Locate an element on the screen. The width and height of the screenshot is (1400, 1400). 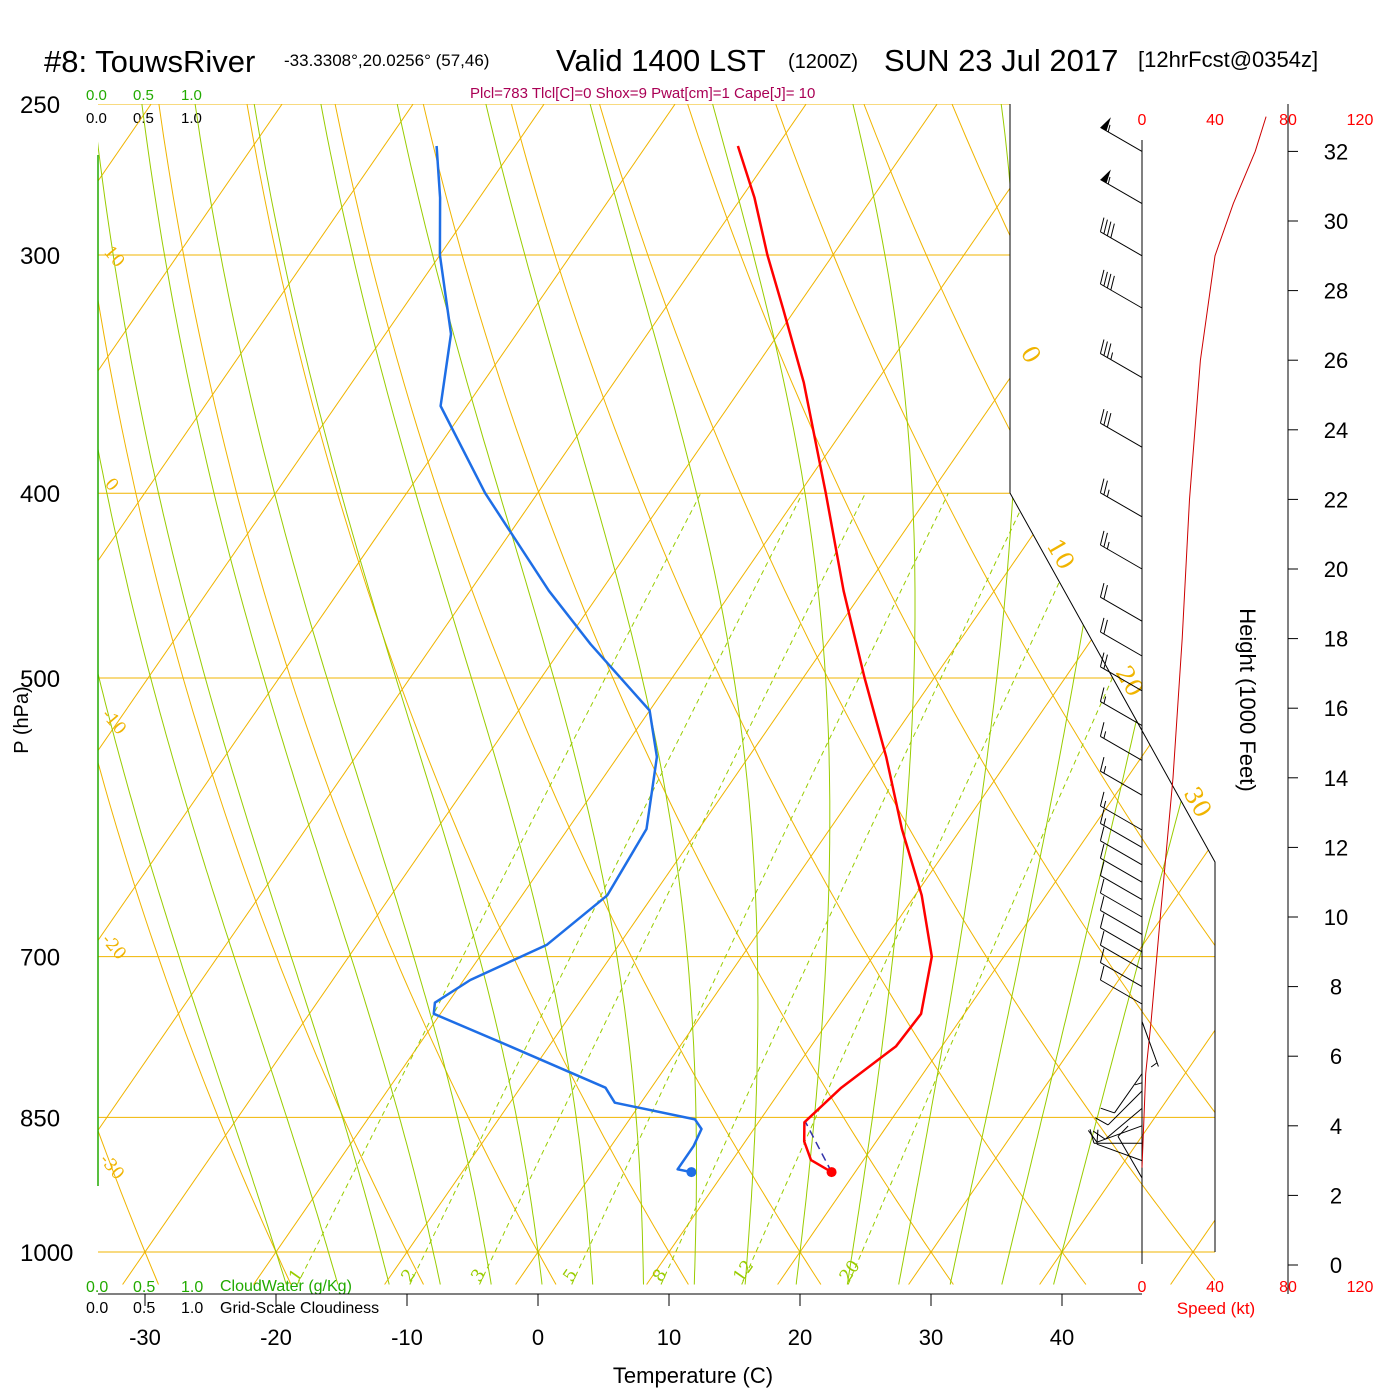
temperature-line is located at coordinates (835, 659).